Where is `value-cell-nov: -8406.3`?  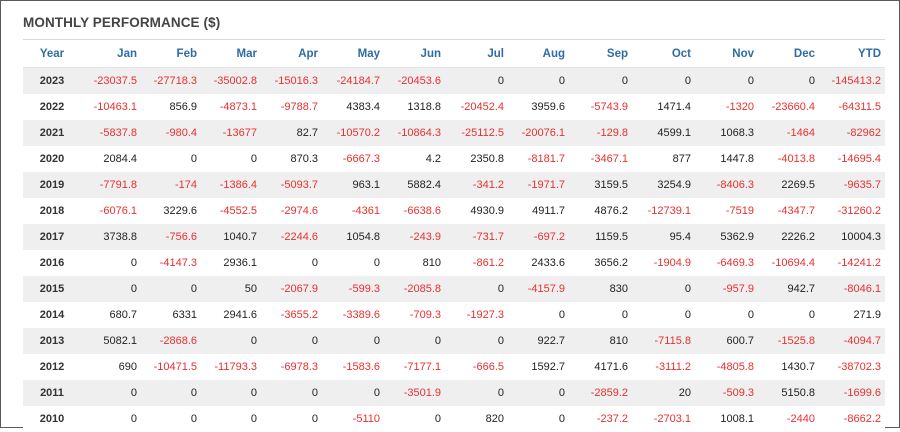
value-cell-nov: -8406.3 is located at coordinates (726, 185).